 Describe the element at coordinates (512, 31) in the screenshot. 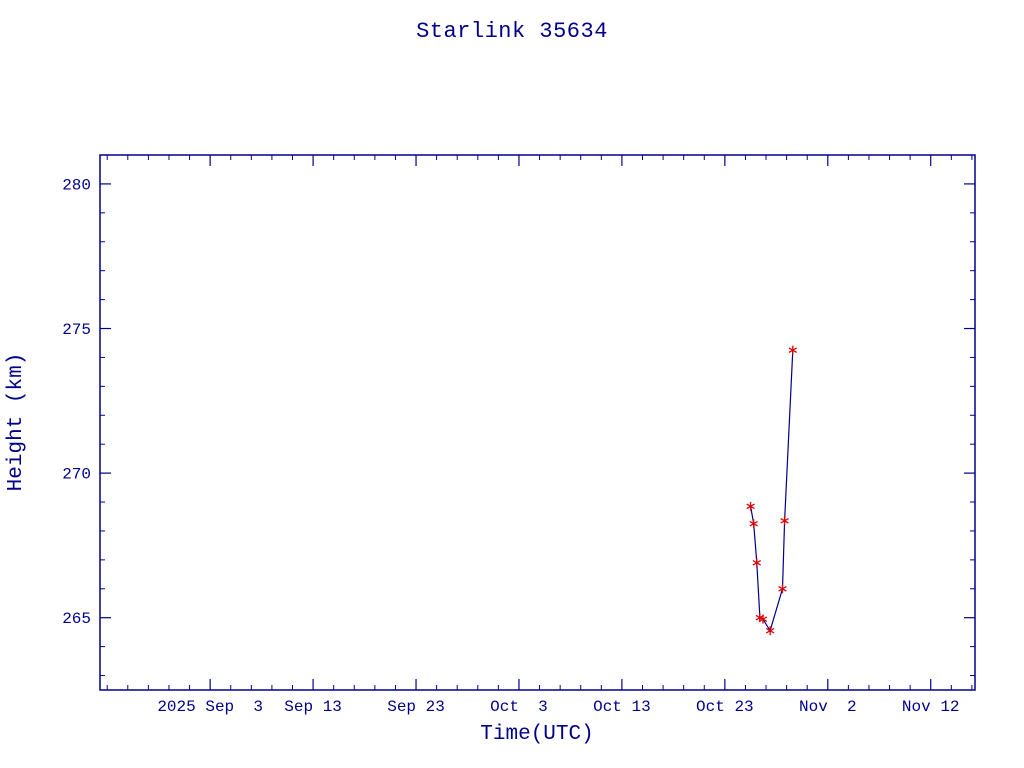

I see `chart-title: Starlink 35634` at that location.